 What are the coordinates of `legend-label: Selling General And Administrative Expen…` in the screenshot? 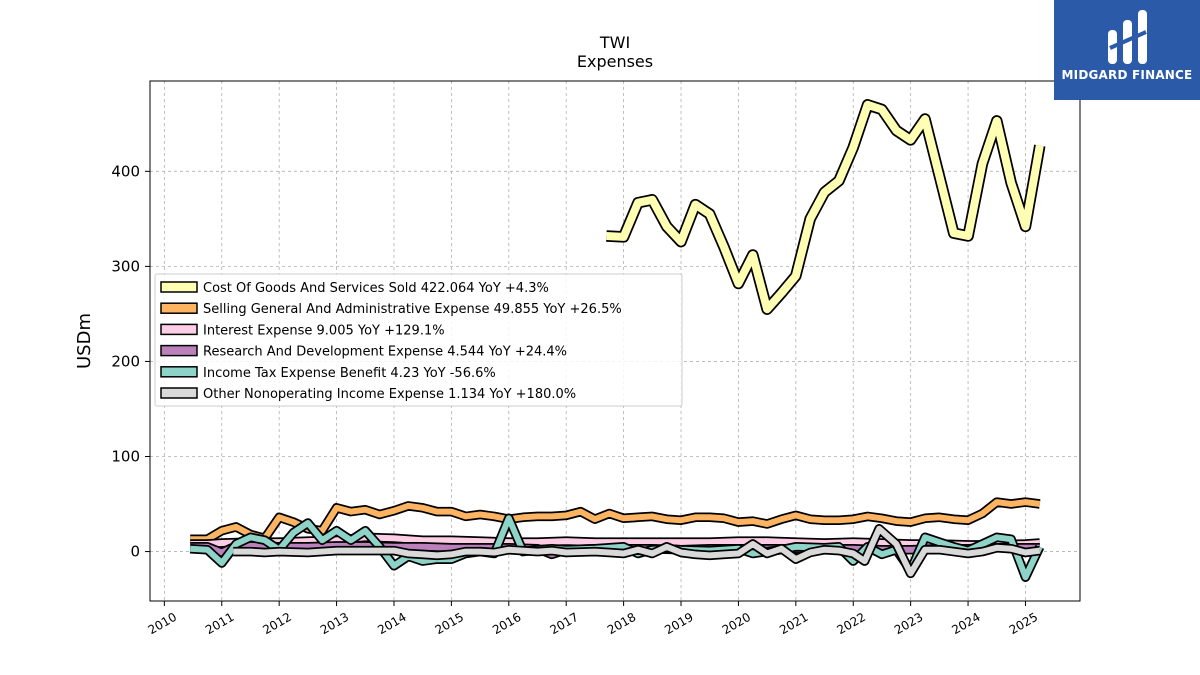 It's located at (412, 309).